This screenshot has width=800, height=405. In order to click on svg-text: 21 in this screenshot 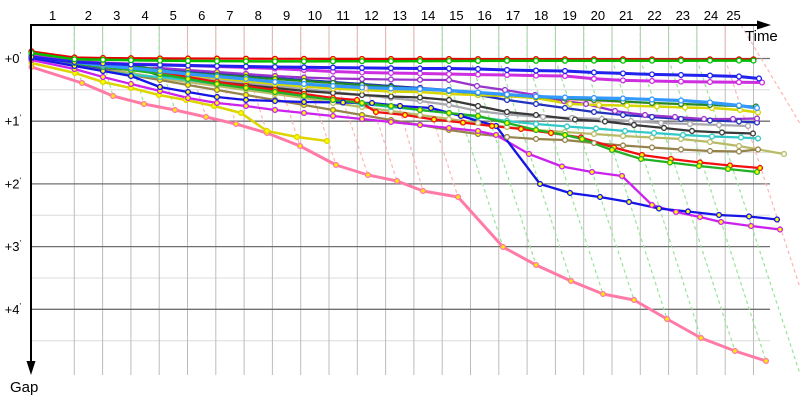, I will do `click(626, 15)`.